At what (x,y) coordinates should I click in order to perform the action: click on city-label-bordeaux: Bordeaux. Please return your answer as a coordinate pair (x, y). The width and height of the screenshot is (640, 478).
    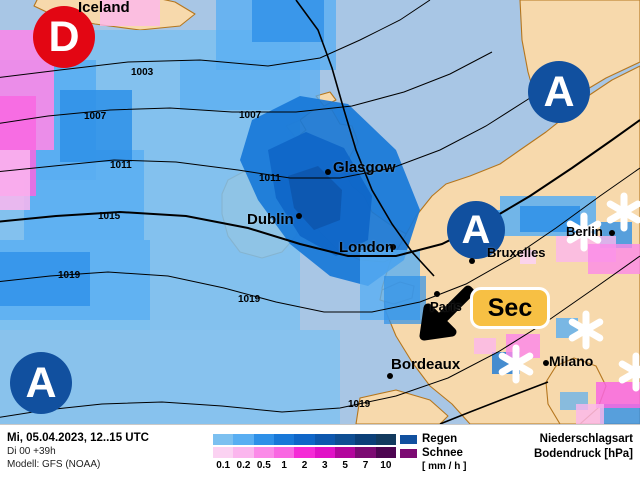
    Looking at the image, I should click on (426, 364).